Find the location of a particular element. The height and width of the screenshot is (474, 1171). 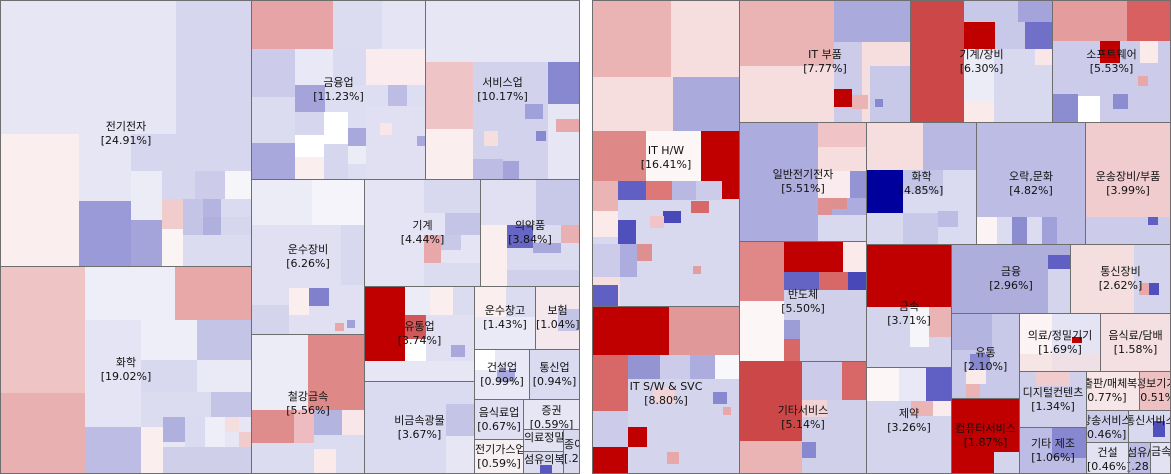

sector-telecom-services: 통신서비스 is located at coordinates (1149, 426).